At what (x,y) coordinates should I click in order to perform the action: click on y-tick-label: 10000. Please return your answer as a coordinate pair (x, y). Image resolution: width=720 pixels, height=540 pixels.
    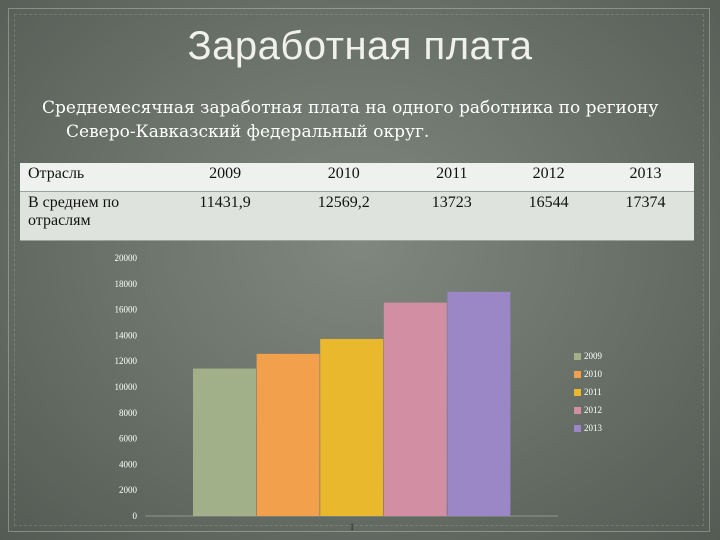
    Looking at the image, I should click on (126, 387).